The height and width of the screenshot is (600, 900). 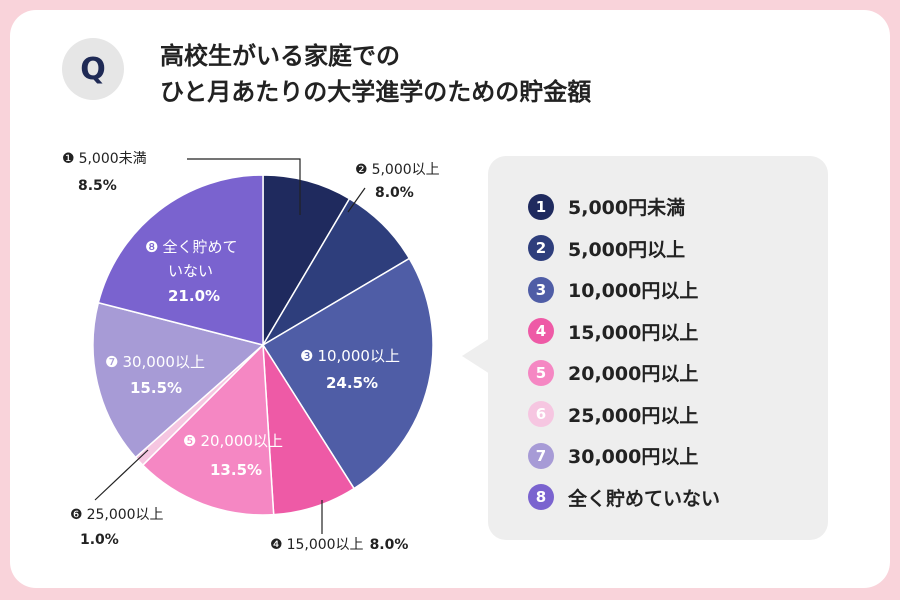 I want to click on legend-label: 15,000円以上, so click(x=633, y=332).